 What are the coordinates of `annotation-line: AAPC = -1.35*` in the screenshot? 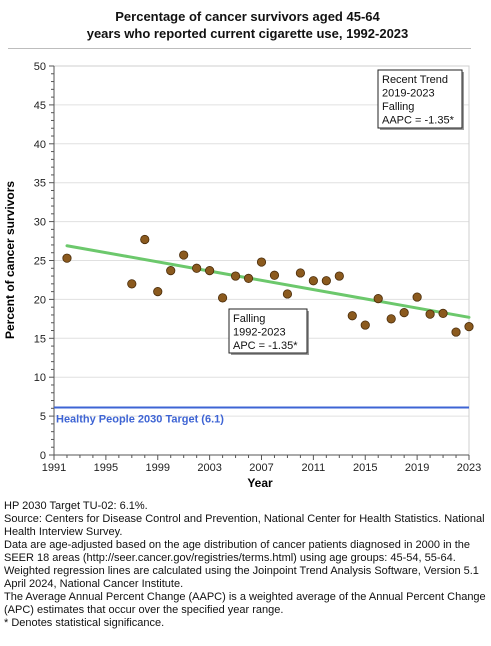 It's located at (418, 121).